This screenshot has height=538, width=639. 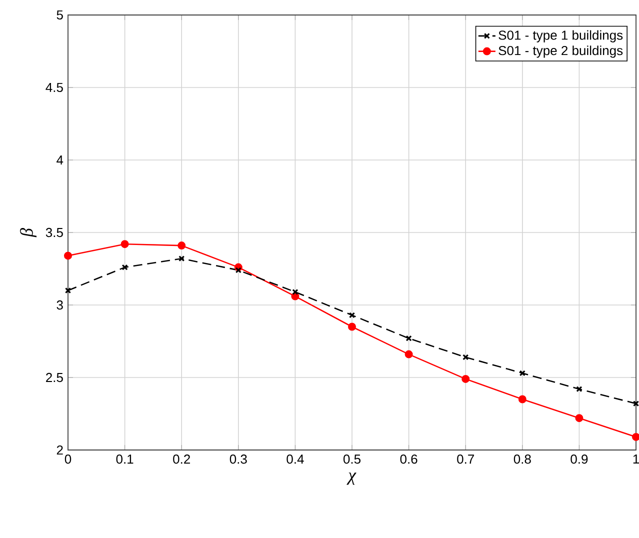 I want to click on y-tick-label: 5, so click(x=59, y=15).